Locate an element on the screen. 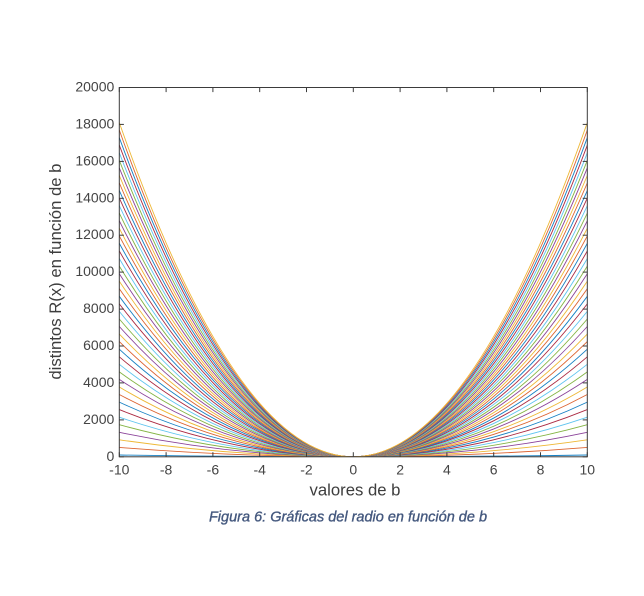  svg-text: 6000 is located at coordinates (98, 345).